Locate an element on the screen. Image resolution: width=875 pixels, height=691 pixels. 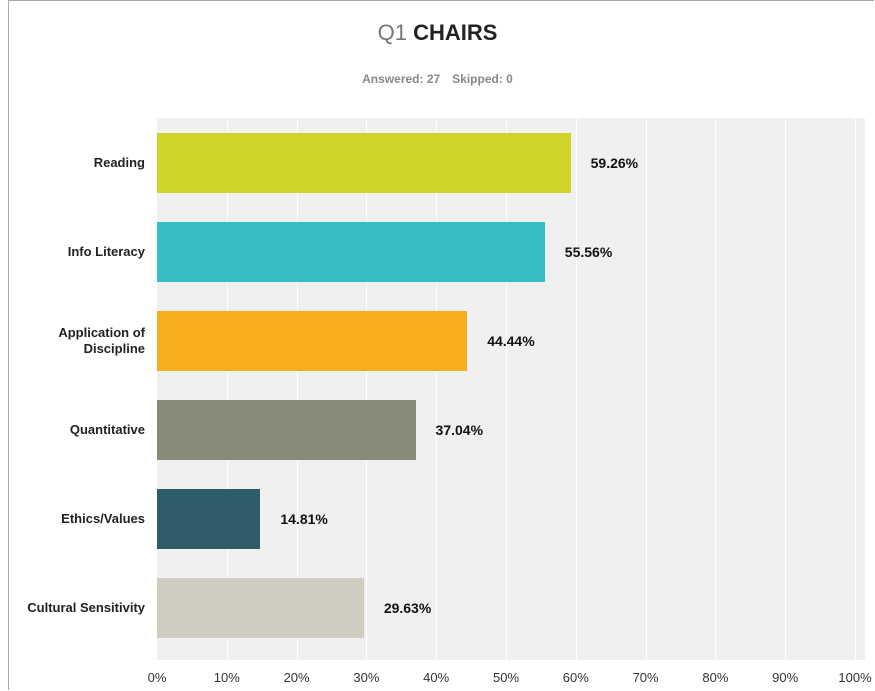
x-tick-label: 70% is located at coordinates (645, 677).